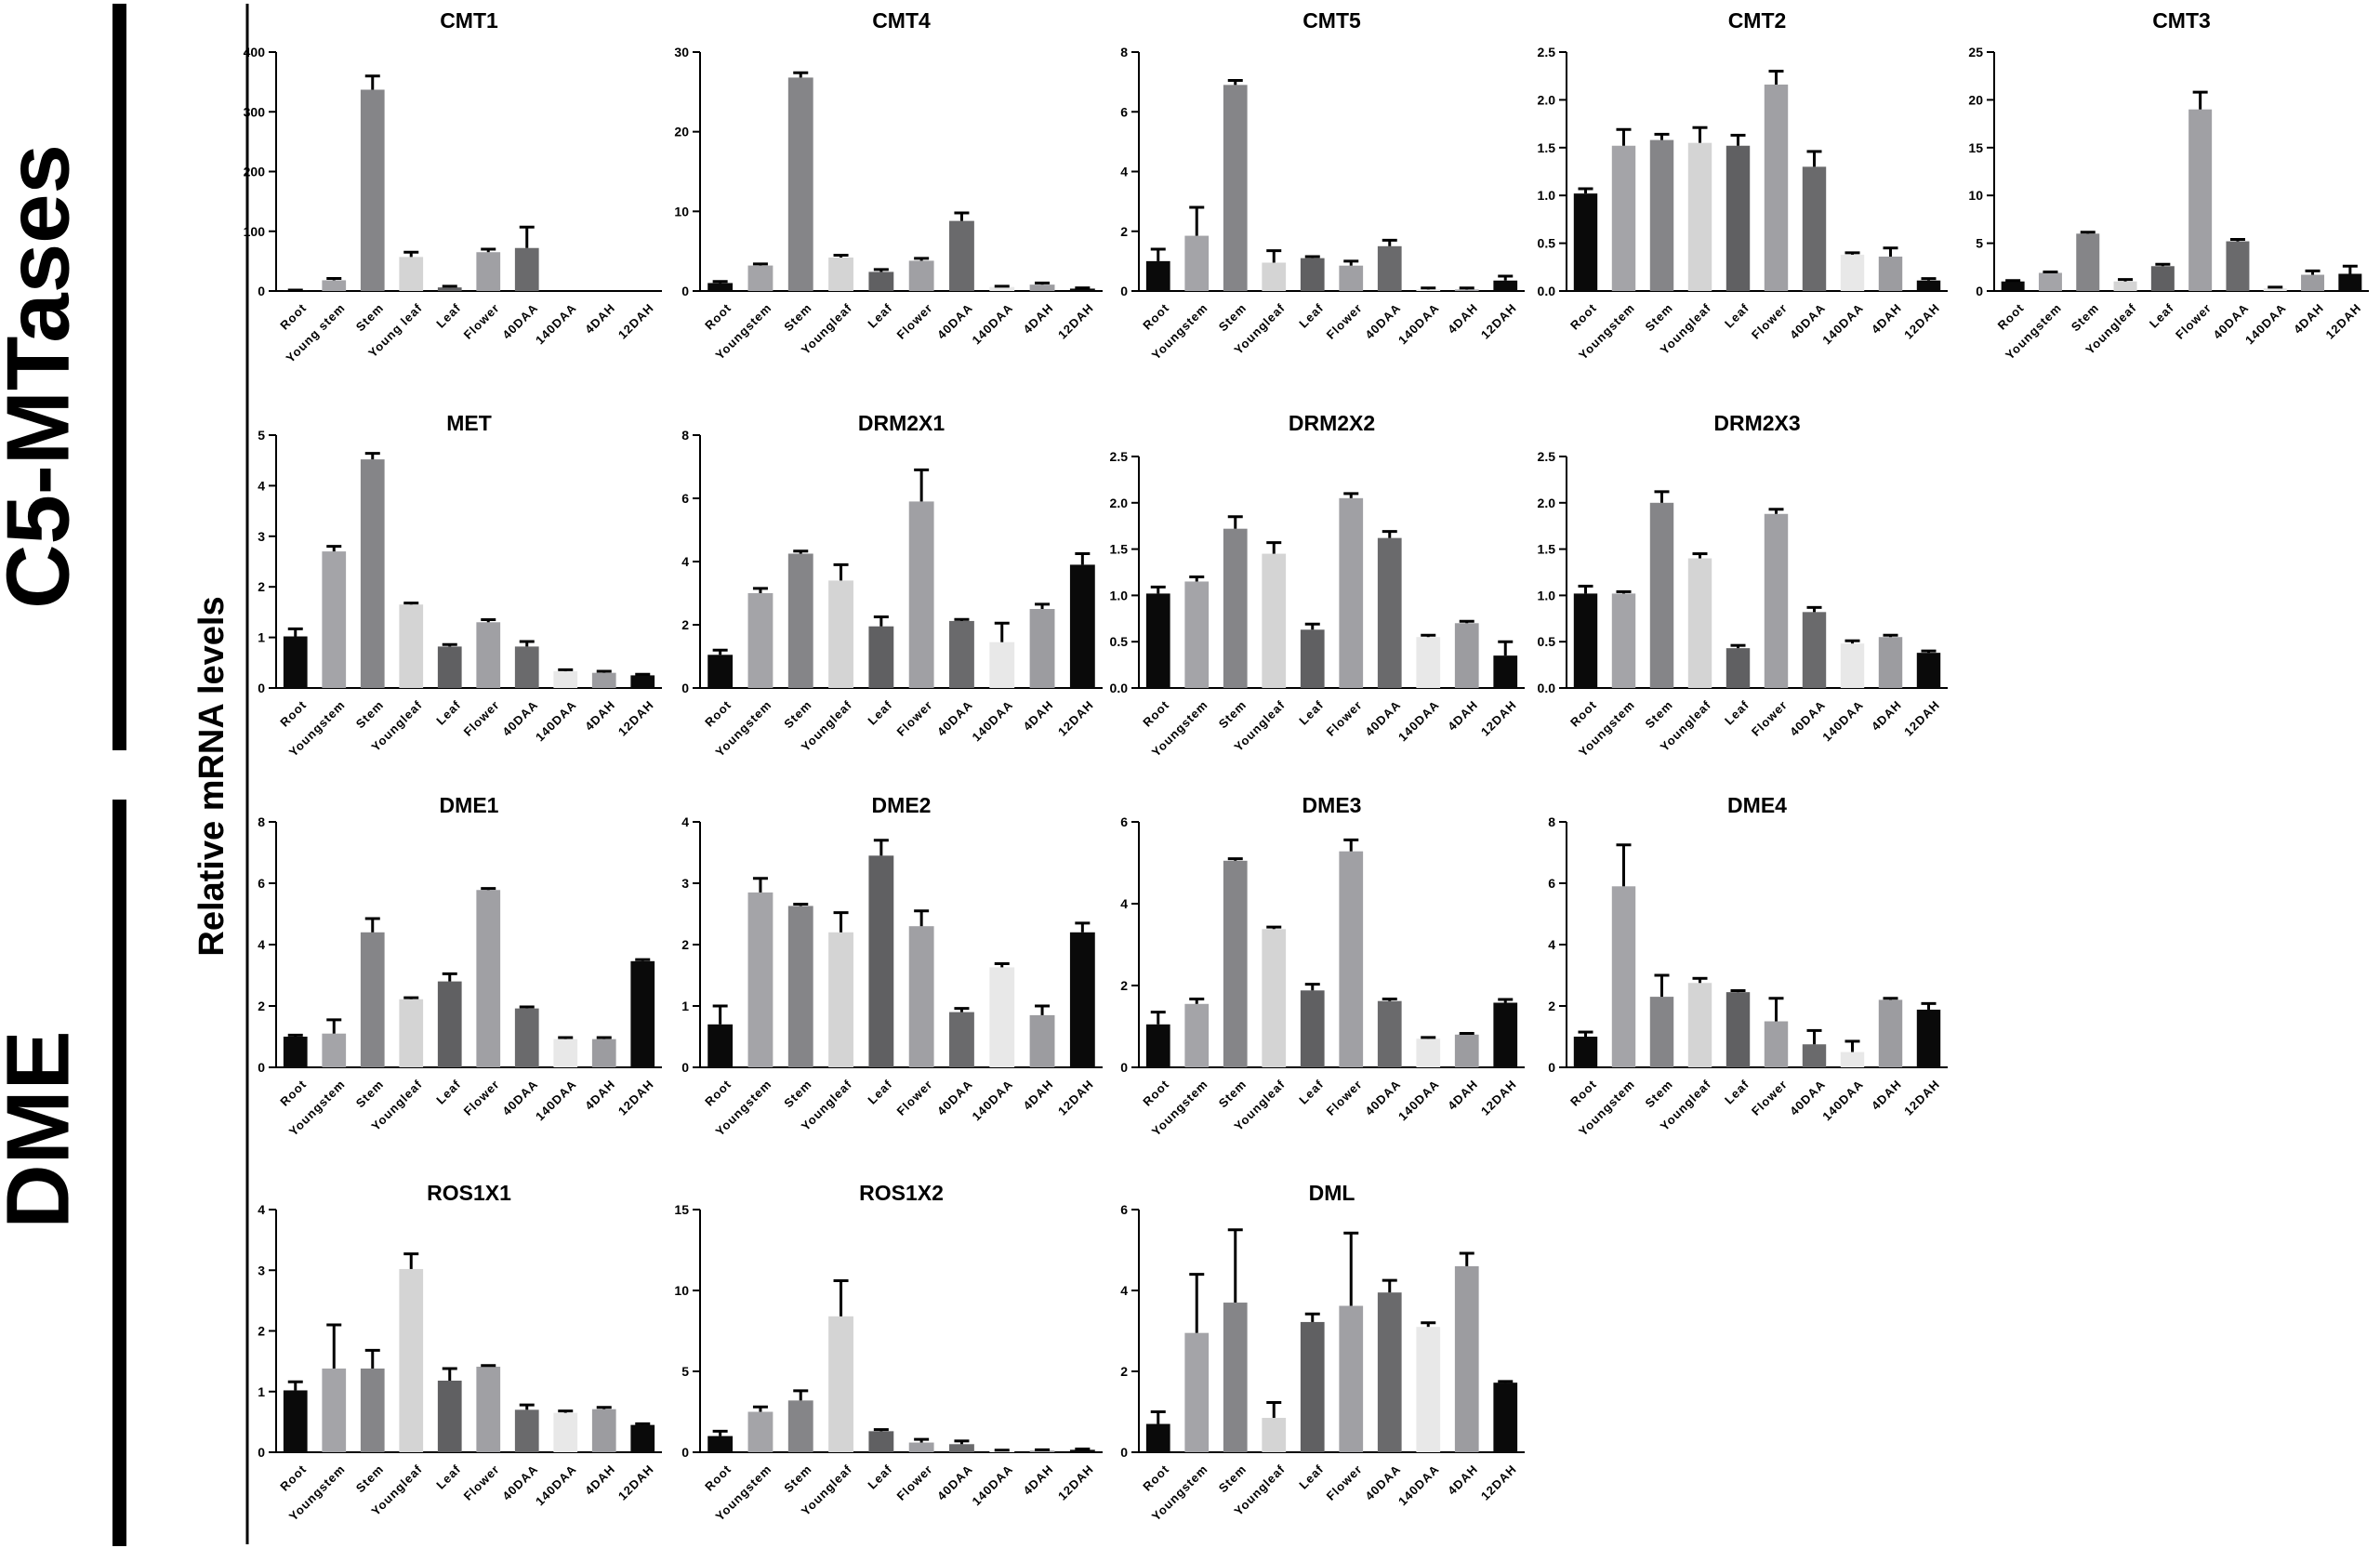  Describe the element at coordinates (255, 52) in the screenshot. I see `y-tick-label: 400` at that location.